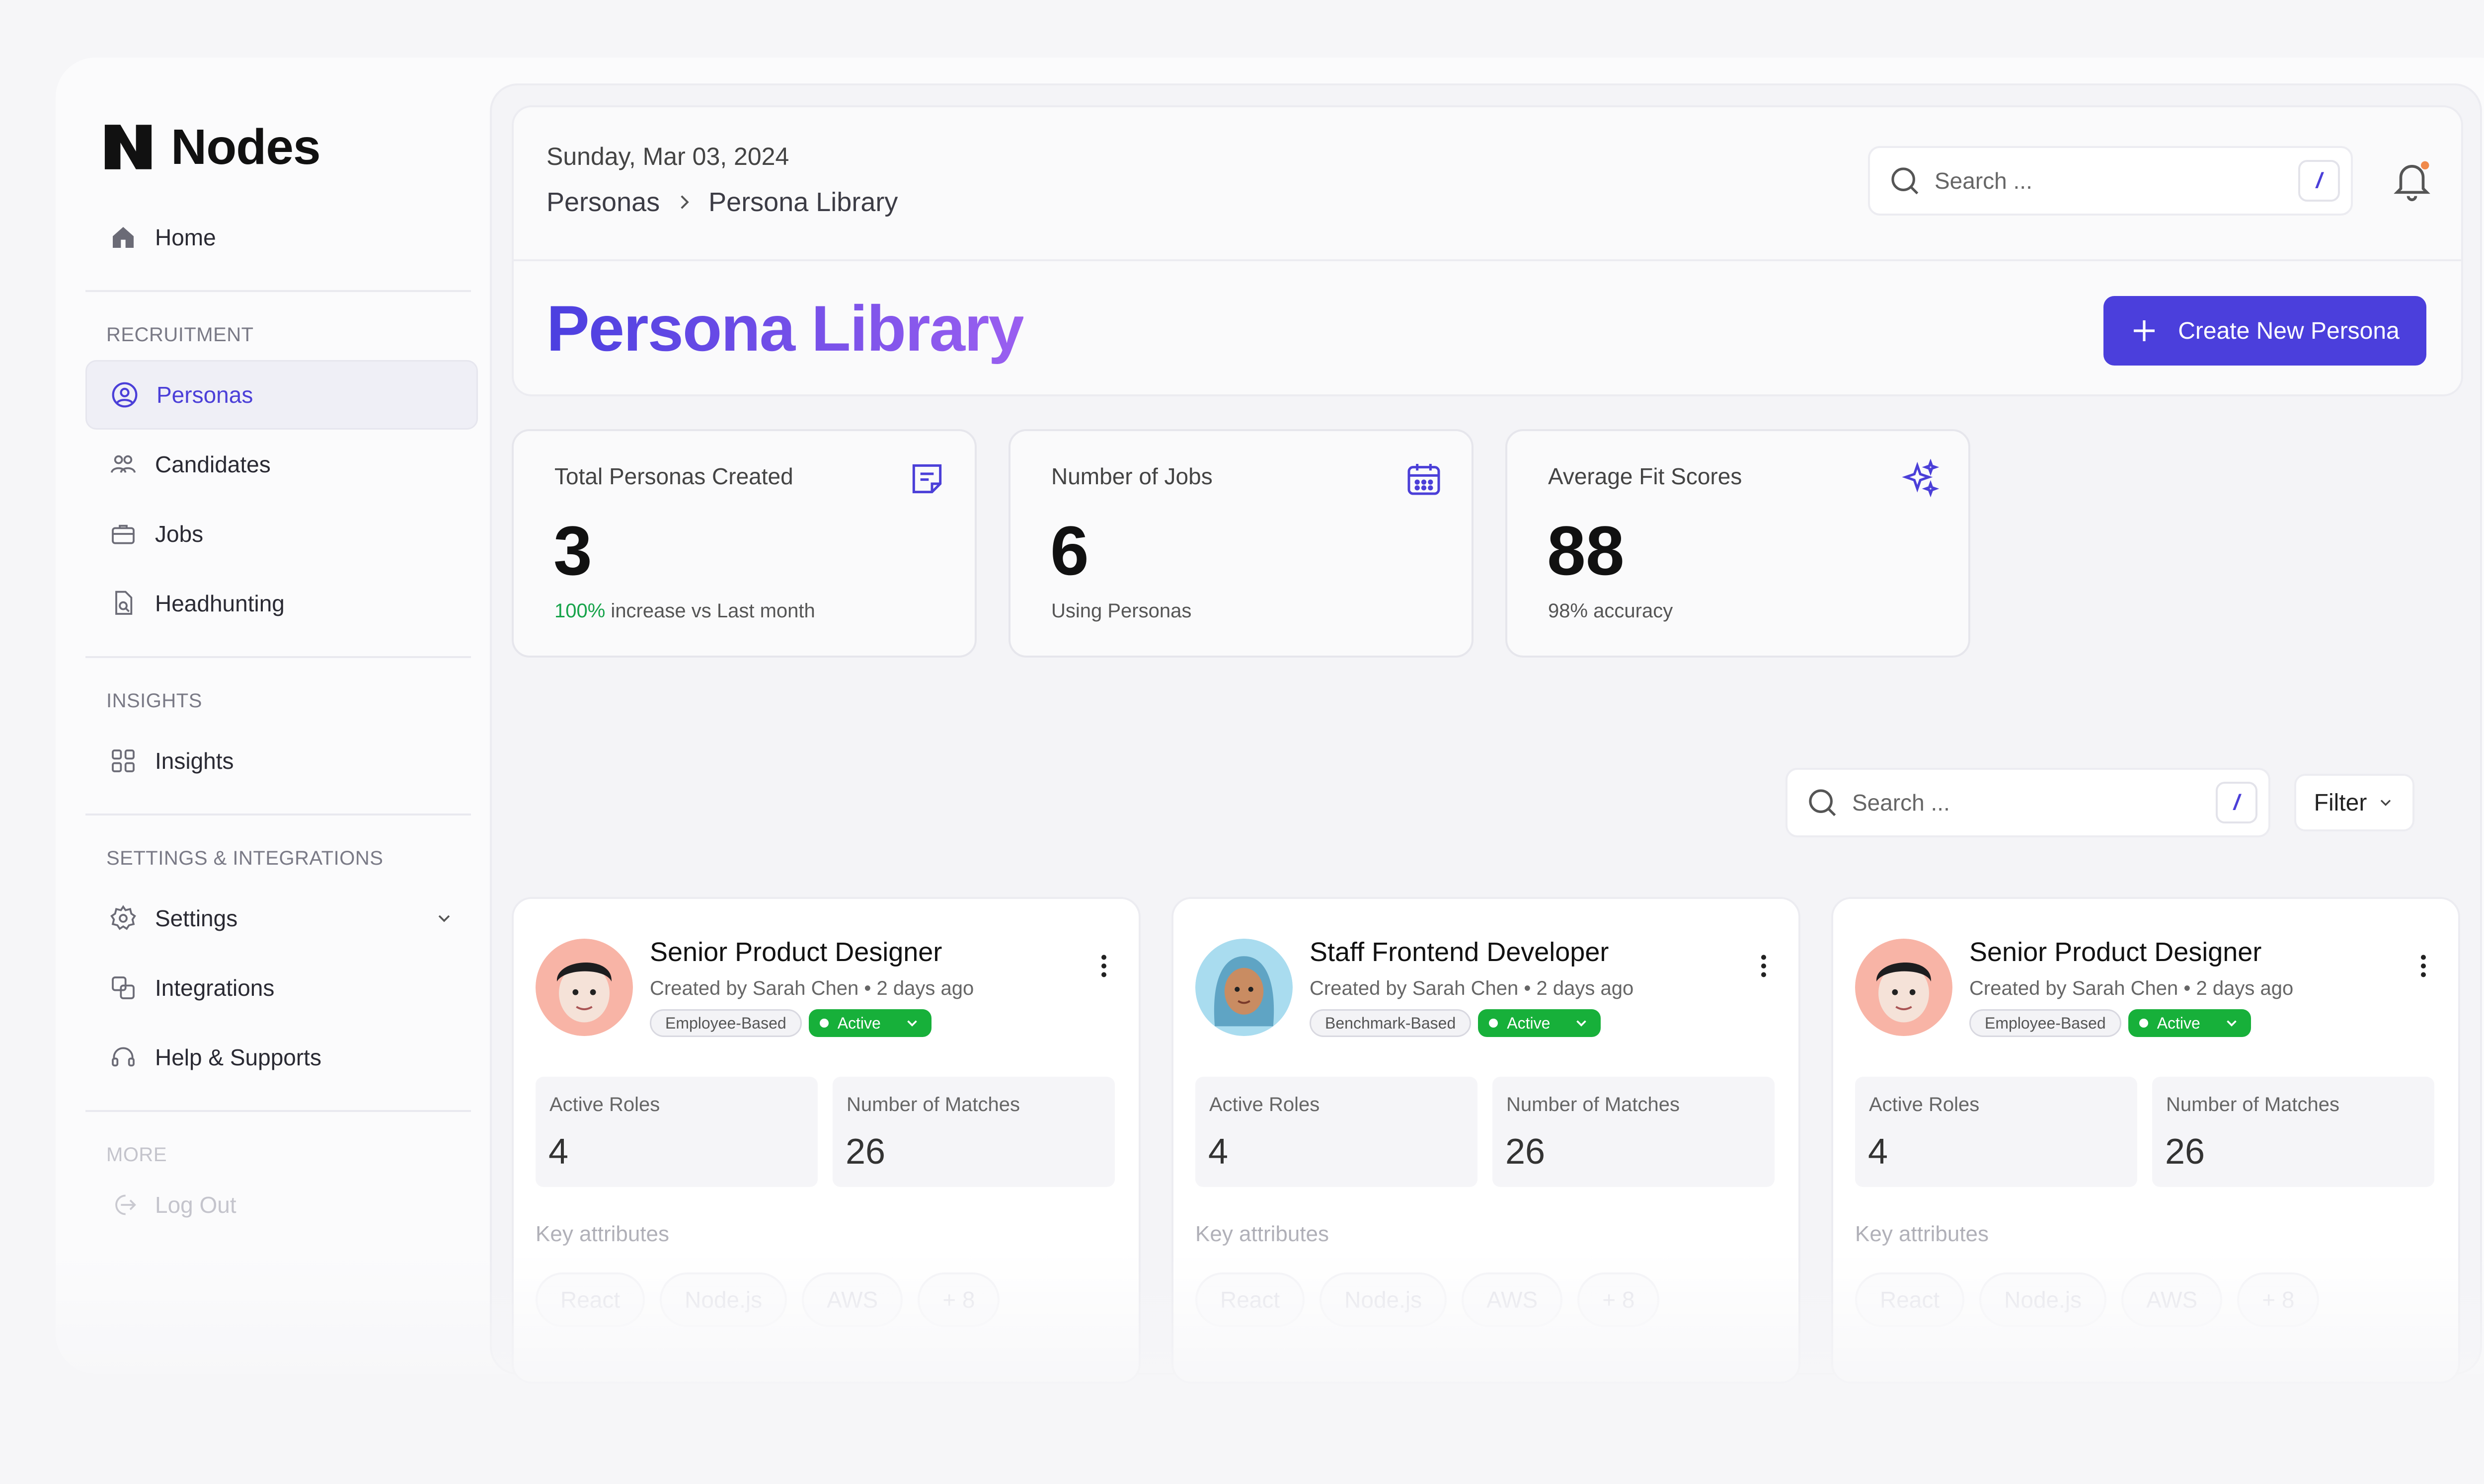  Describe the element at coordinates (710, 611) in the screenshot. I see `stat-note-text: increase vs Last month` at that location.